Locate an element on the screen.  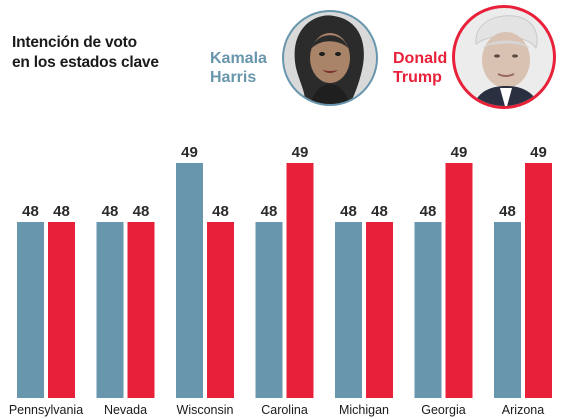
data-label-donald-trump-carolina: 49 is located at coordinates (300, 152).